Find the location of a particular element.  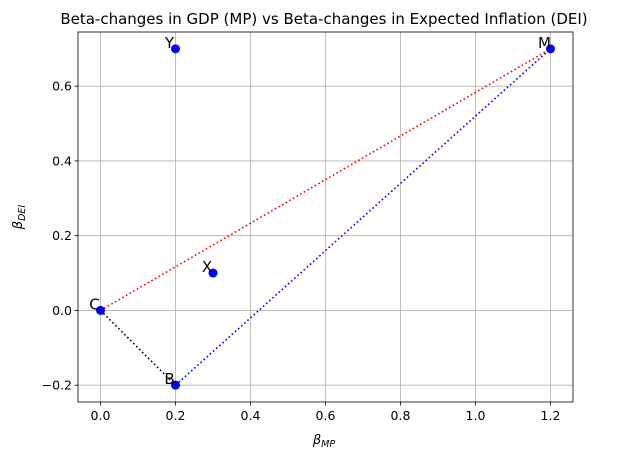

y-tick-label: 0.6 is located at coordinates (62, 86).